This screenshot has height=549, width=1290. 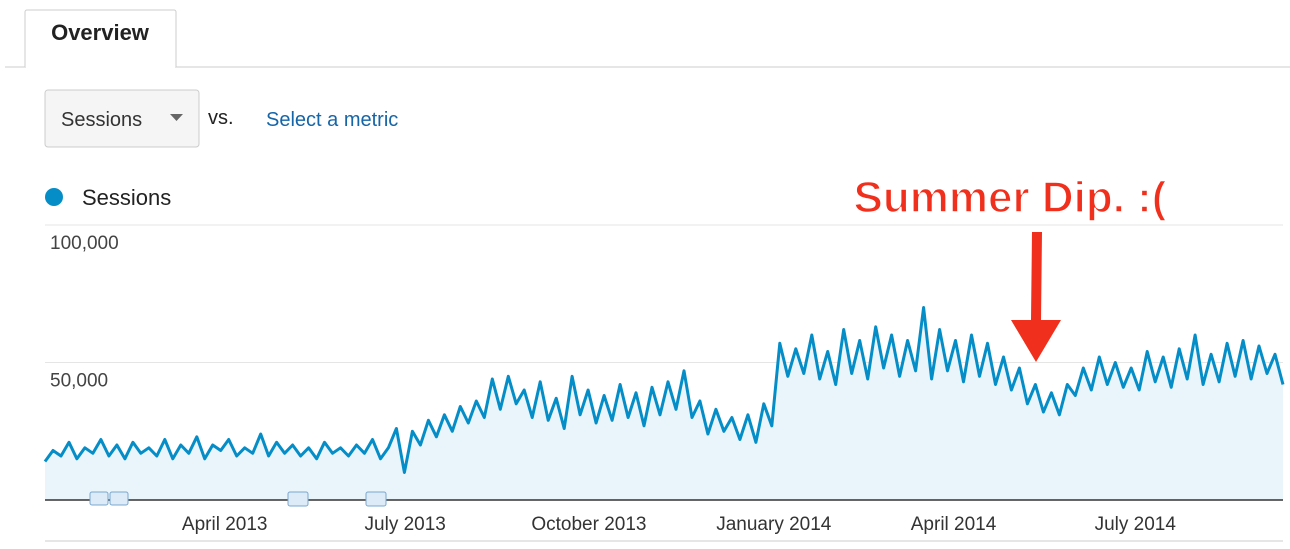 What do you see at coordinates (1036, 297) in the screenshot?
I see `annotation-arrow` at bounding box center [1036, 297].